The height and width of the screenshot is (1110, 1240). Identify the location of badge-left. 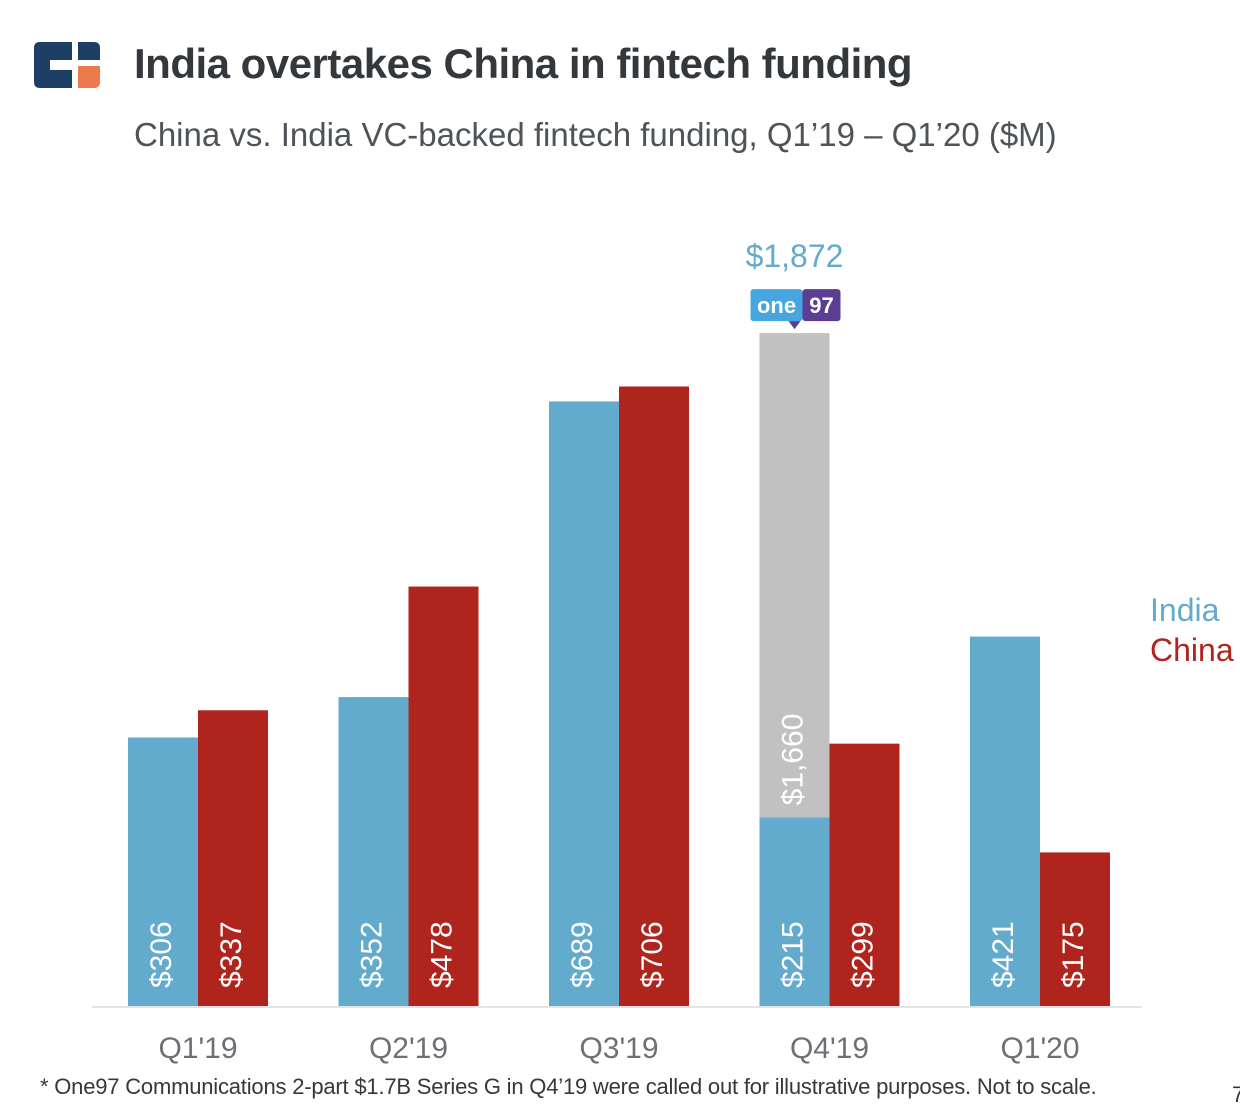
(776, 305).